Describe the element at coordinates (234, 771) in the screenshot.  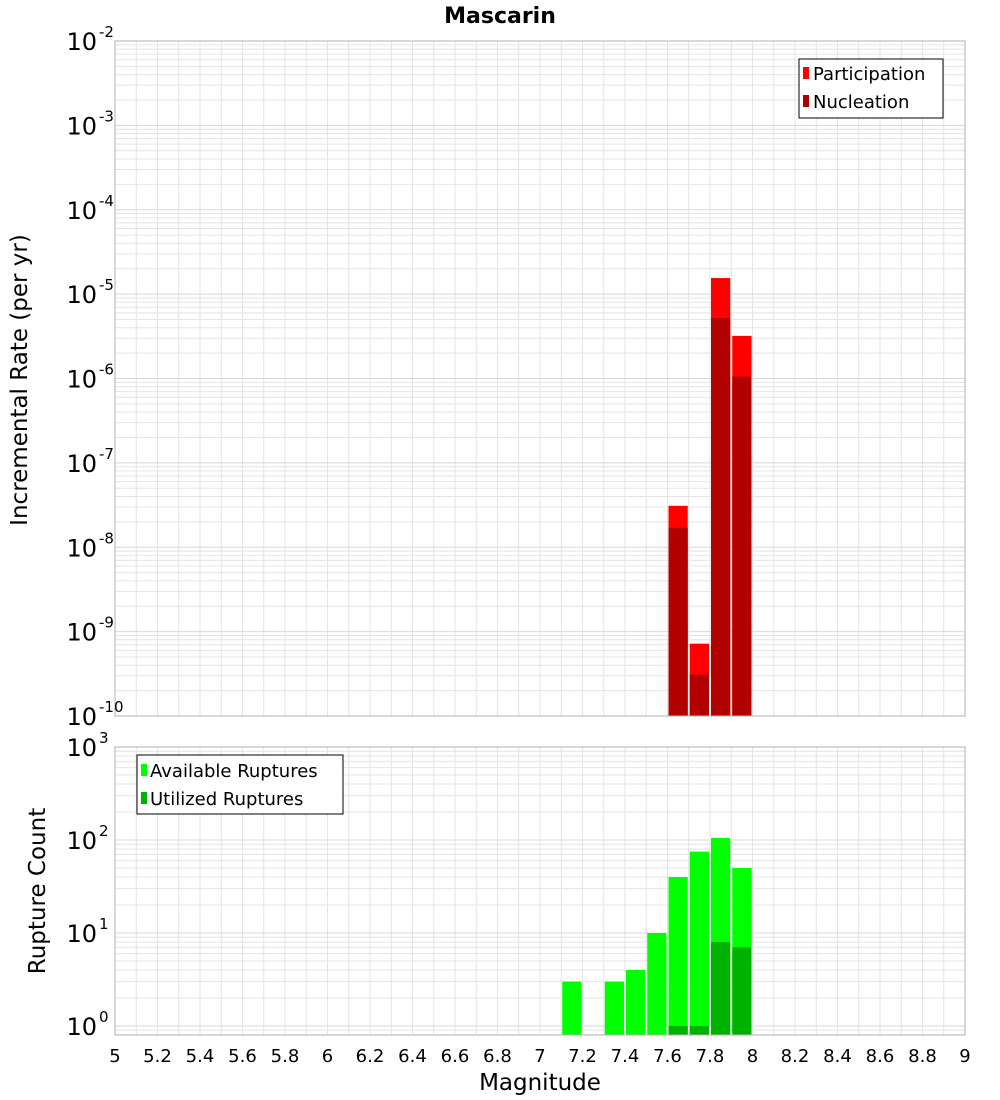
I see `available-legend-label: Available Ruptures` at that location.